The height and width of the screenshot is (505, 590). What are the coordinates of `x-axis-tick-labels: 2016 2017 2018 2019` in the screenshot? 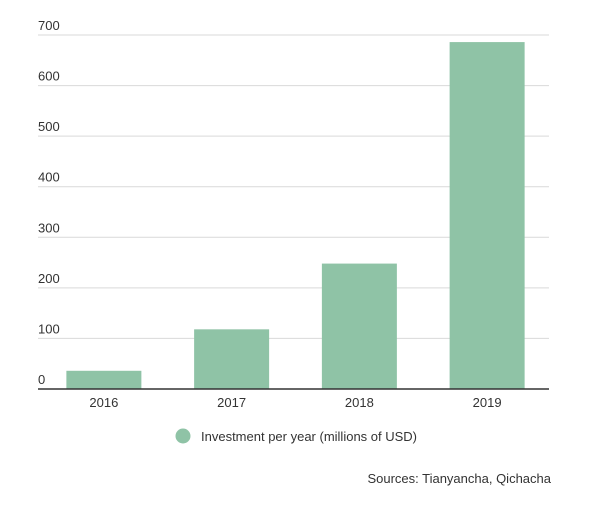 It's located at (295, 402).